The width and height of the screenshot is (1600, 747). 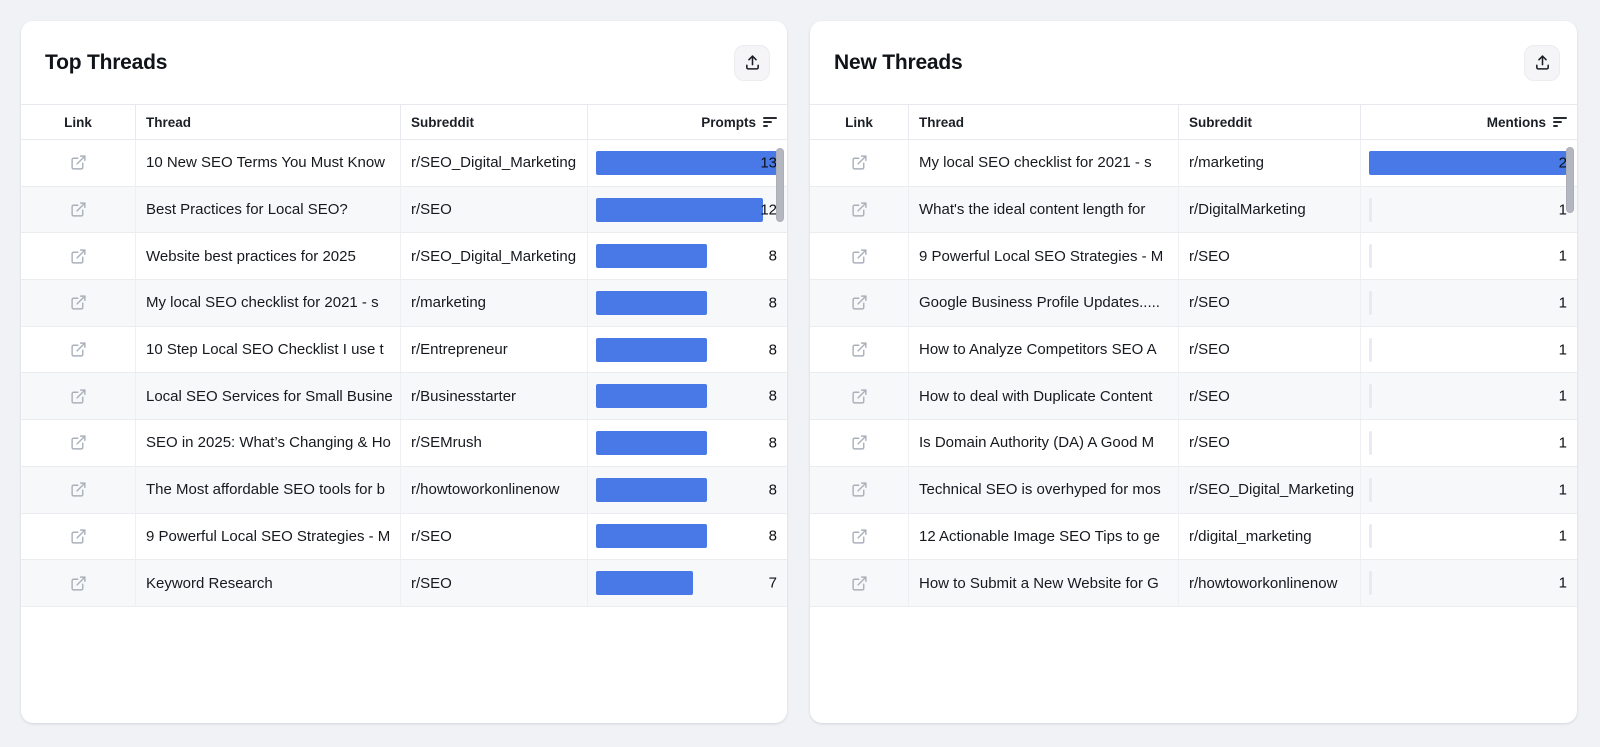 I want to click on column-header-thread: Thread, so click(x=267, y=122).